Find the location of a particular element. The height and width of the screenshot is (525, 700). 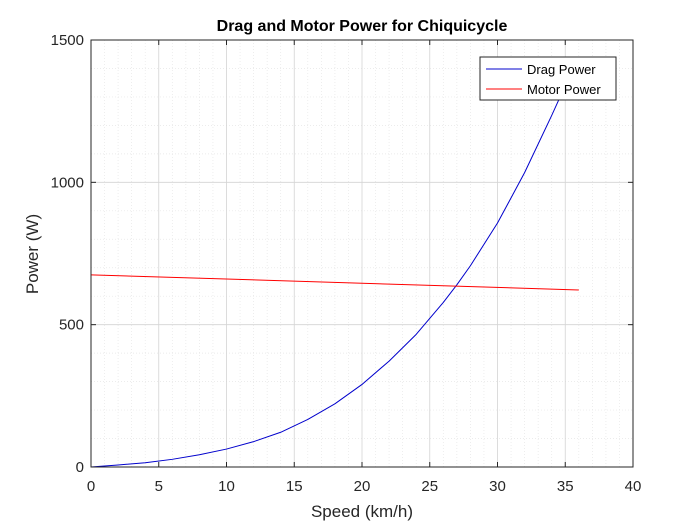

x-tick-label: 30 is located at coordinates (497, 486).